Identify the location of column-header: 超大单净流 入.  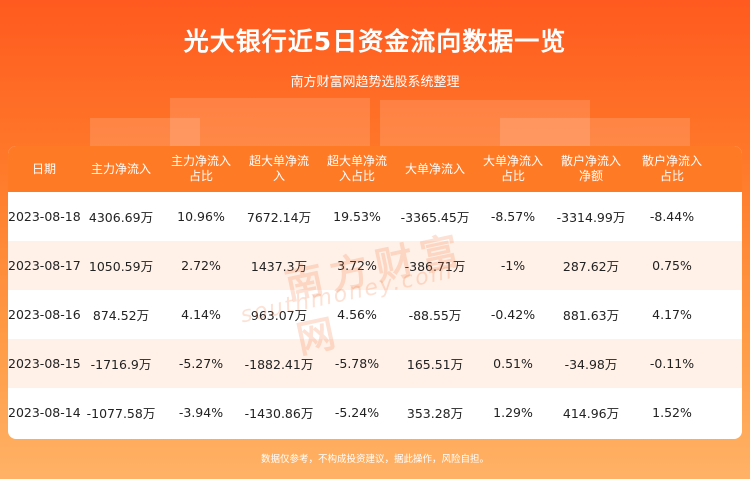
(278, 168).